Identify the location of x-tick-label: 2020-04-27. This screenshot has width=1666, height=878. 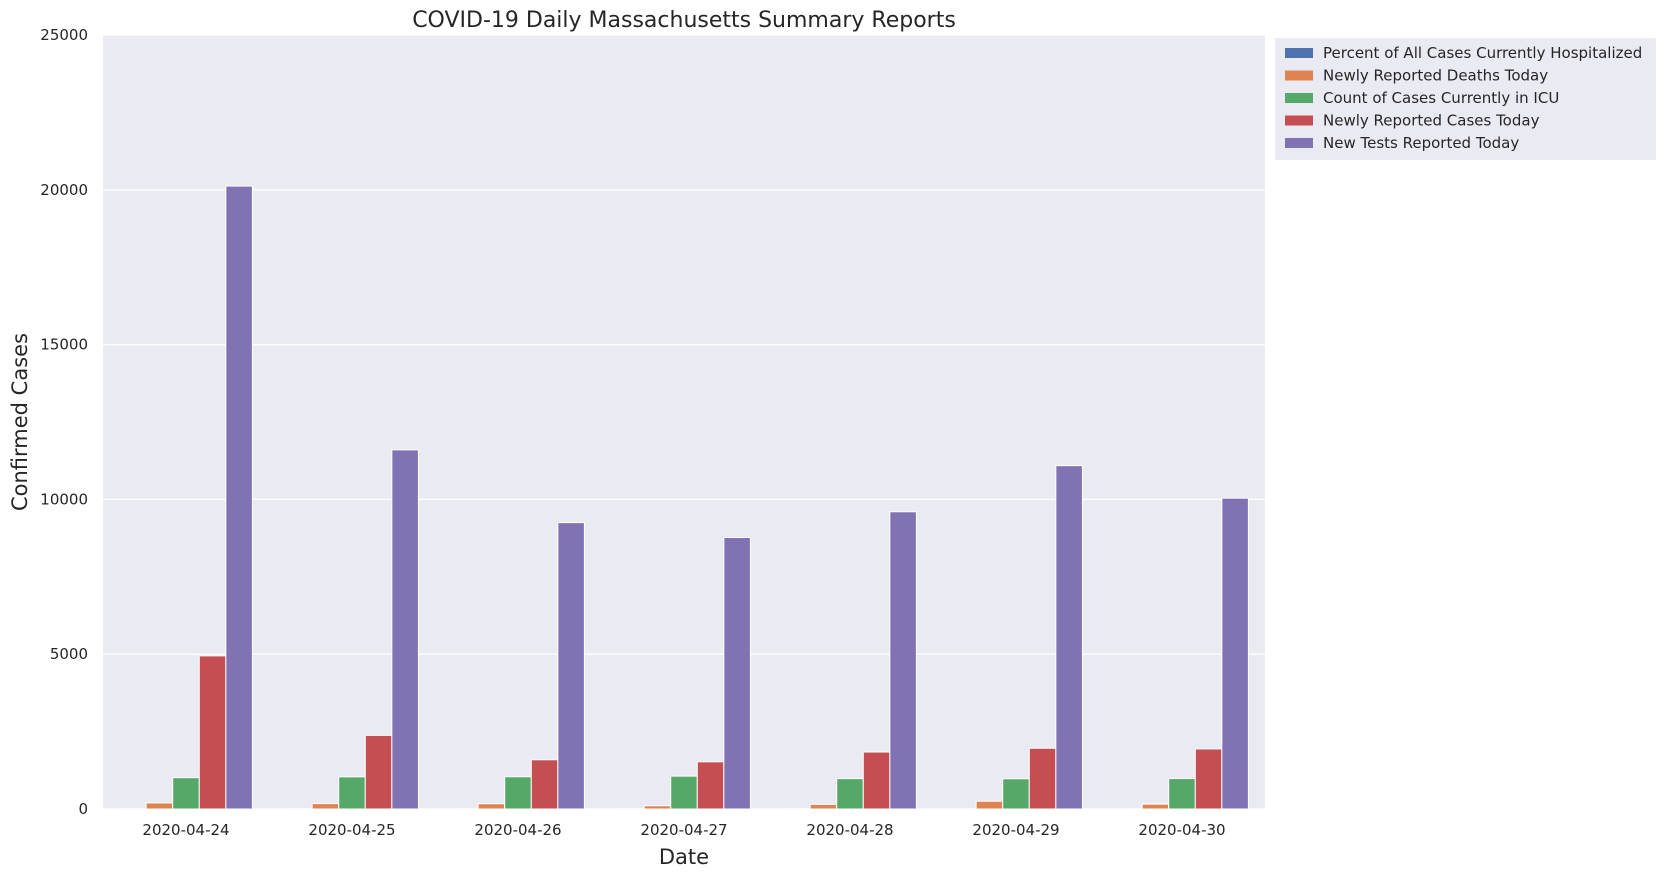
(683, 830).